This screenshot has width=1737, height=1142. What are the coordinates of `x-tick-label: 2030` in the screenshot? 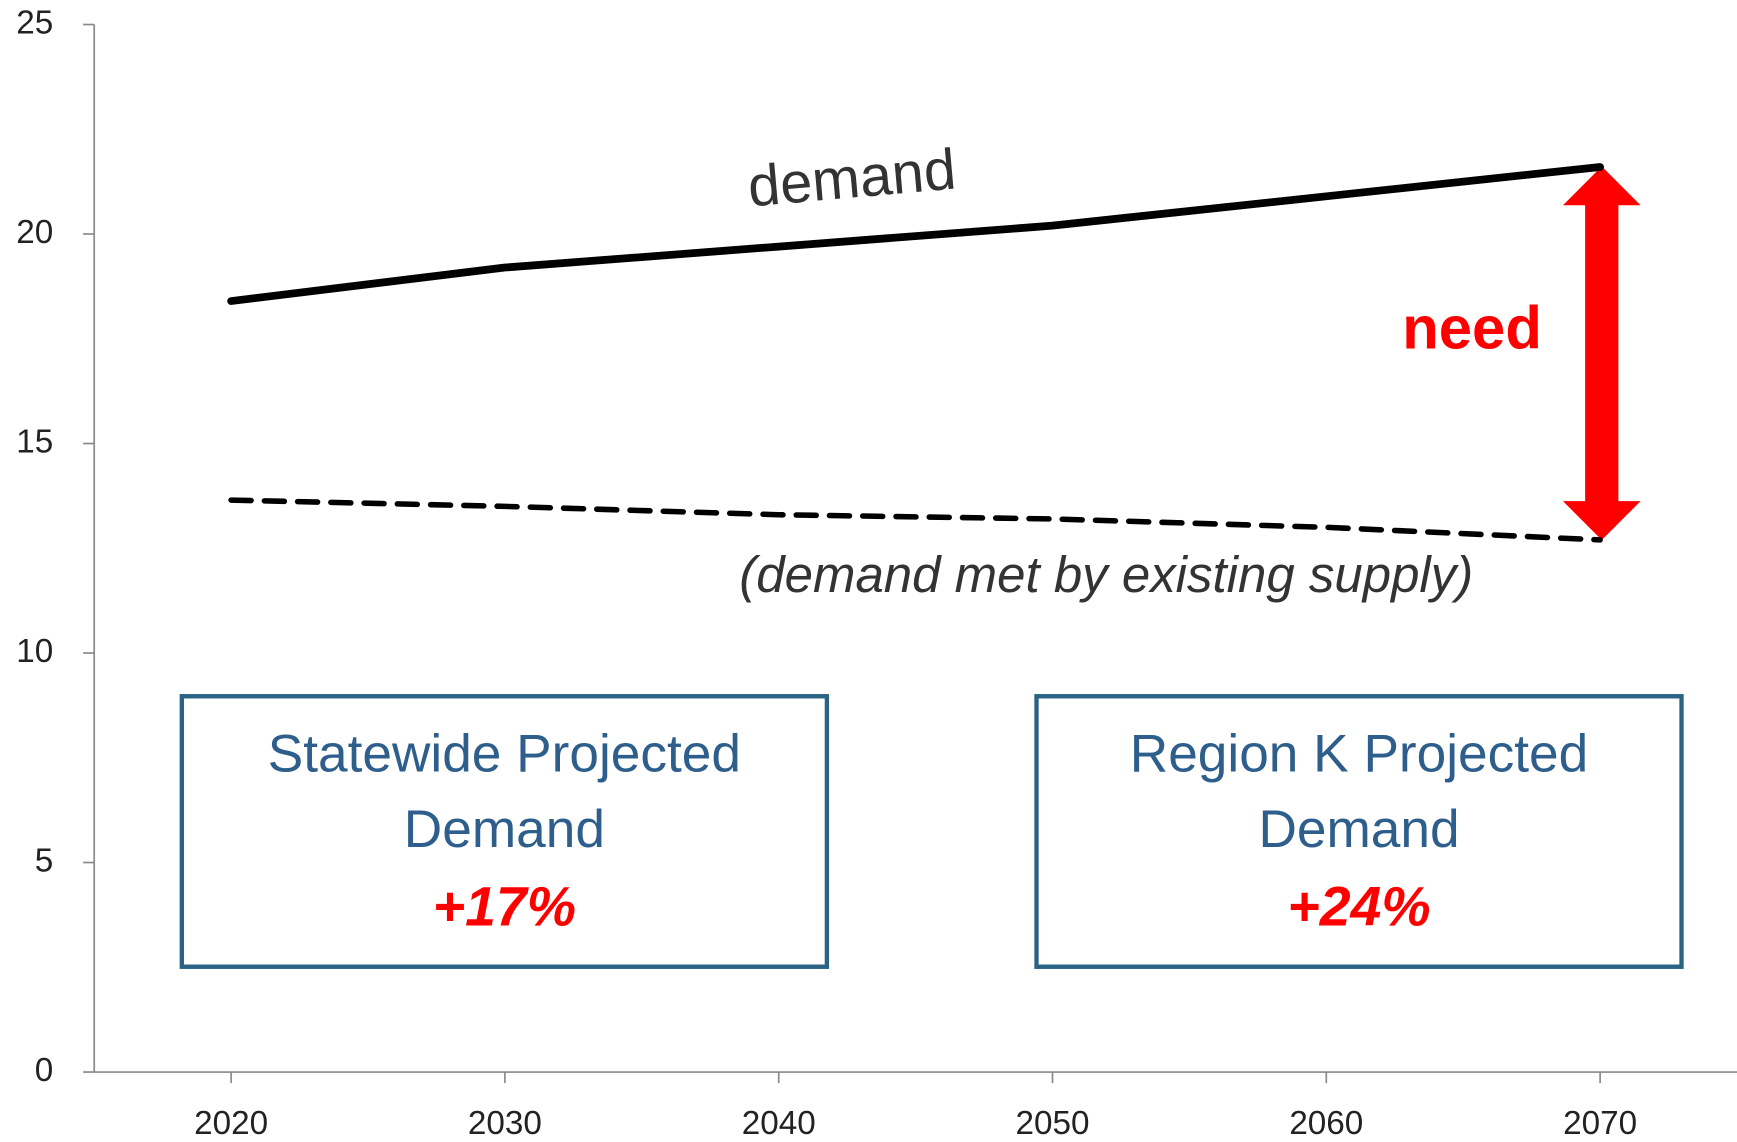 It's located at (505, 1123).